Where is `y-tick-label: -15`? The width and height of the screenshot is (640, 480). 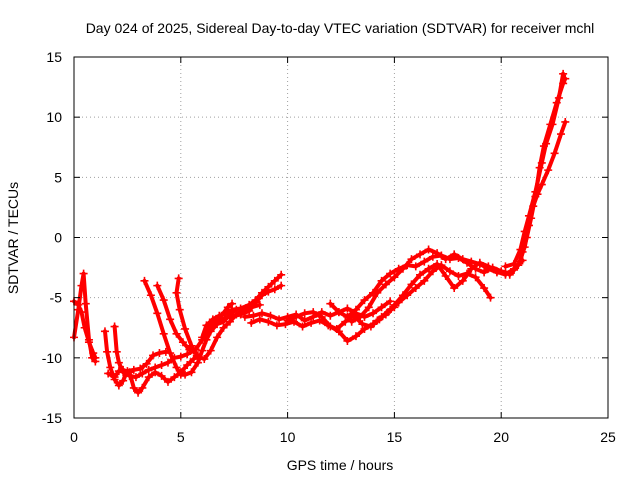
y-tick-label: -15 is located at coordinates (52, 418).